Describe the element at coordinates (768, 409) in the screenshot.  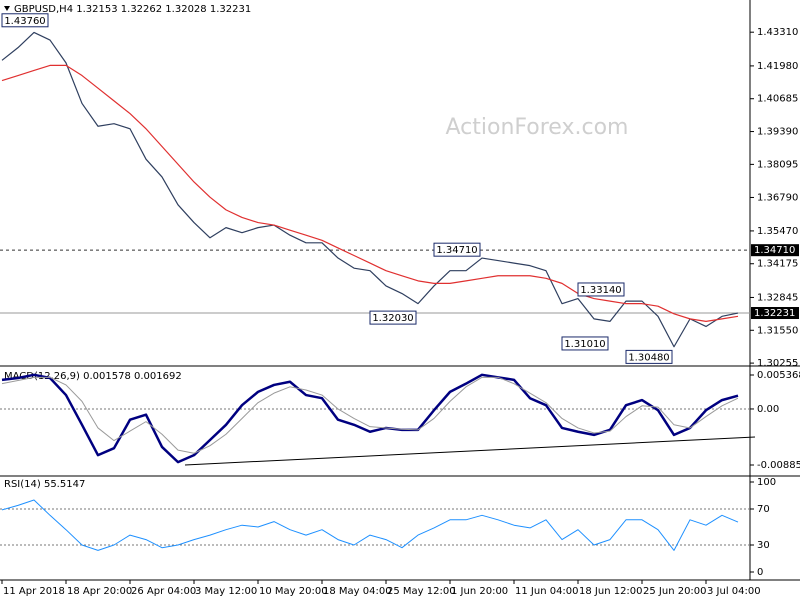
I see `y-tick-label: 0.00` at that location.